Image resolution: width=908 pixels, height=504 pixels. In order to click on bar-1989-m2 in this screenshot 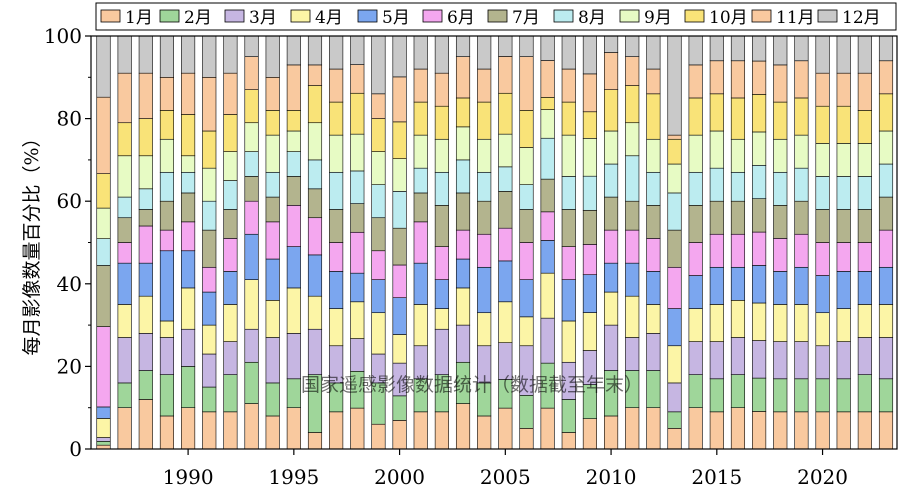, I will do `click(166, 395)`.